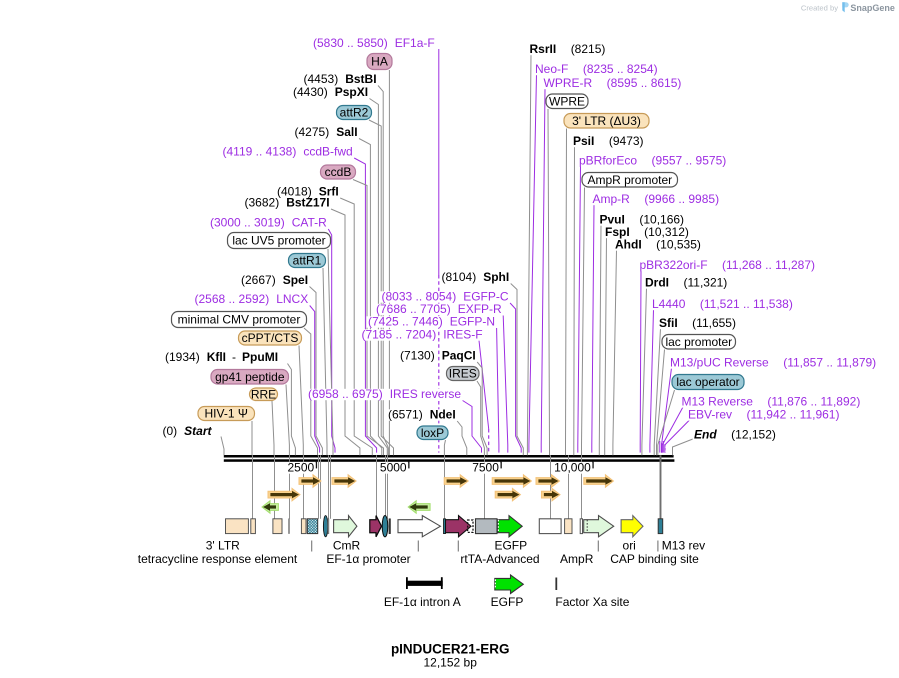 This screenshot has height=678, width=899. Describe the element at coordinates (438, 356) in the screenshot. I see `svg-text:(7130)PaqCI: (7130) PaqCI` at that location.